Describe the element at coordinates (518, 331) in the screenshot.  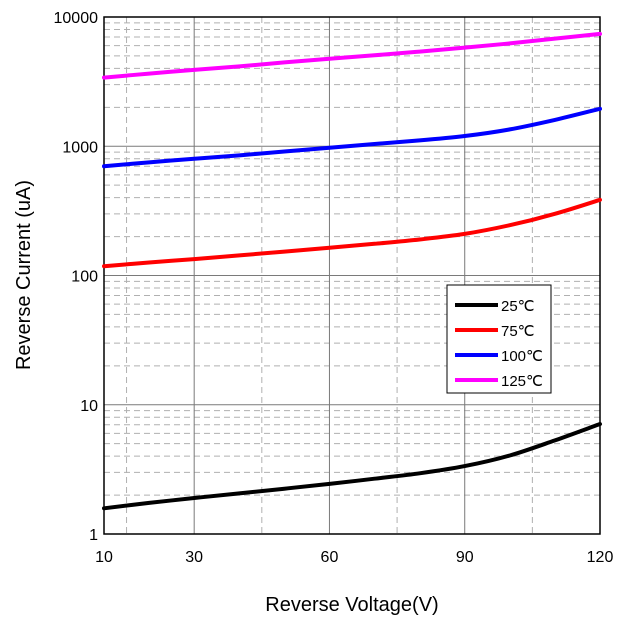
I see `legend-label-1: 75℃` at that location.